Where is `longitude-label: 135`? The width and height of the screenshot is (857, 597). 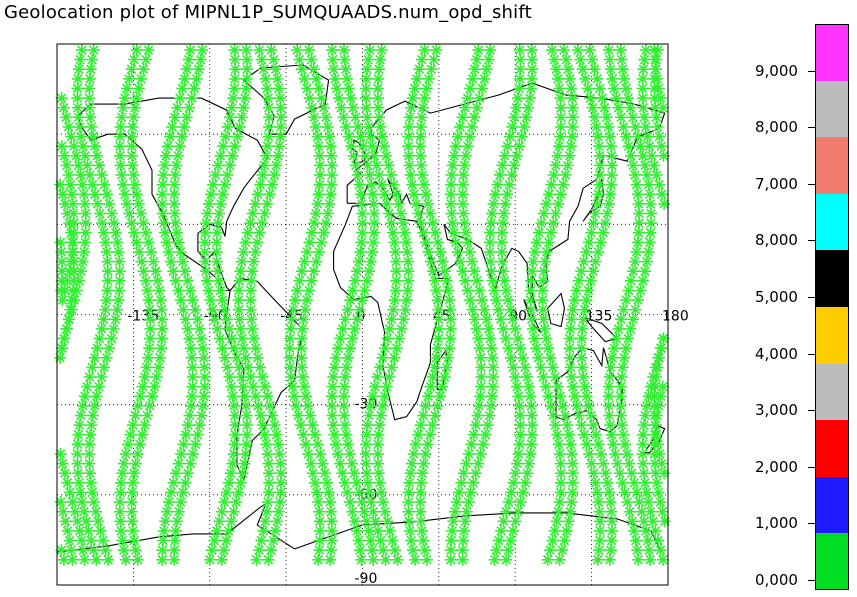
longitude-label: 135 is located at coordinates (599, 317).